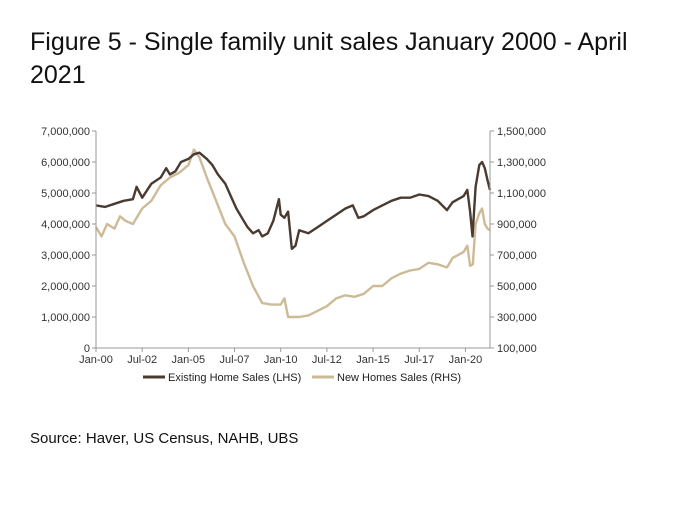 Image resolution: width=692 pixels, height=519 pixels. Describe the element at coordinates (189, 360) in the screenshot. I see `x-tick-label: Jan-05` at that location.